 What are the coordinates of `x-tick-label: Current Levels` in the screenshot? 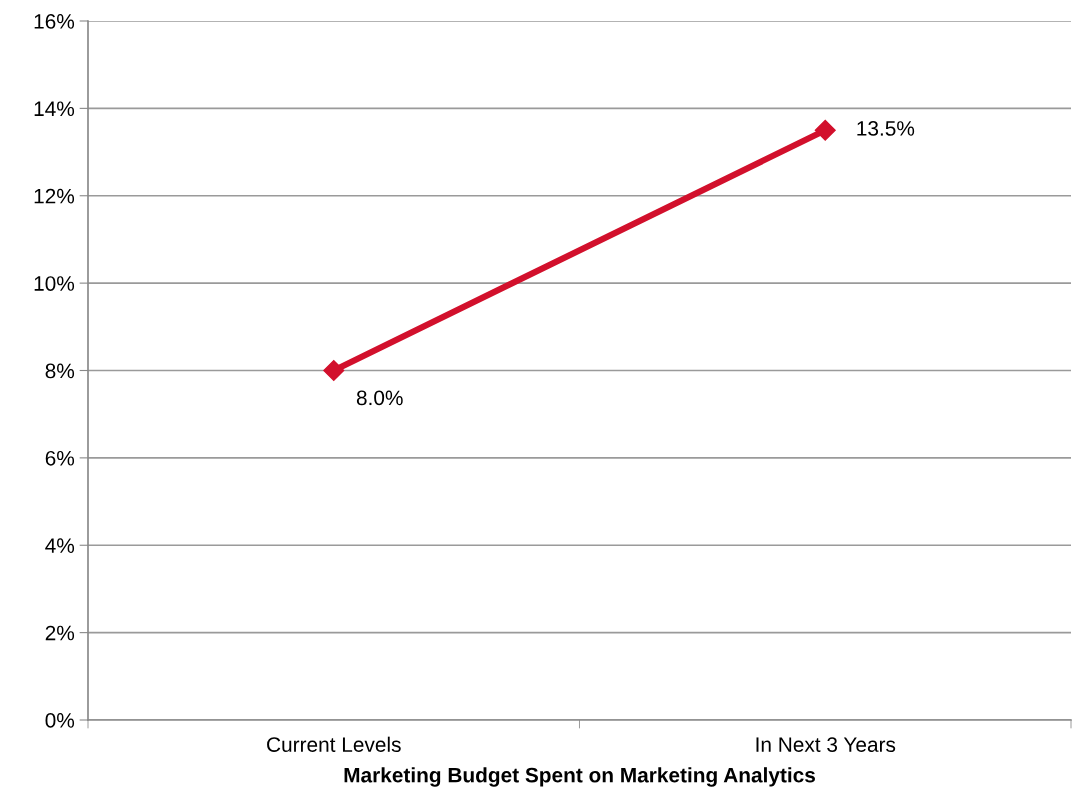 It's located at (334, 744).